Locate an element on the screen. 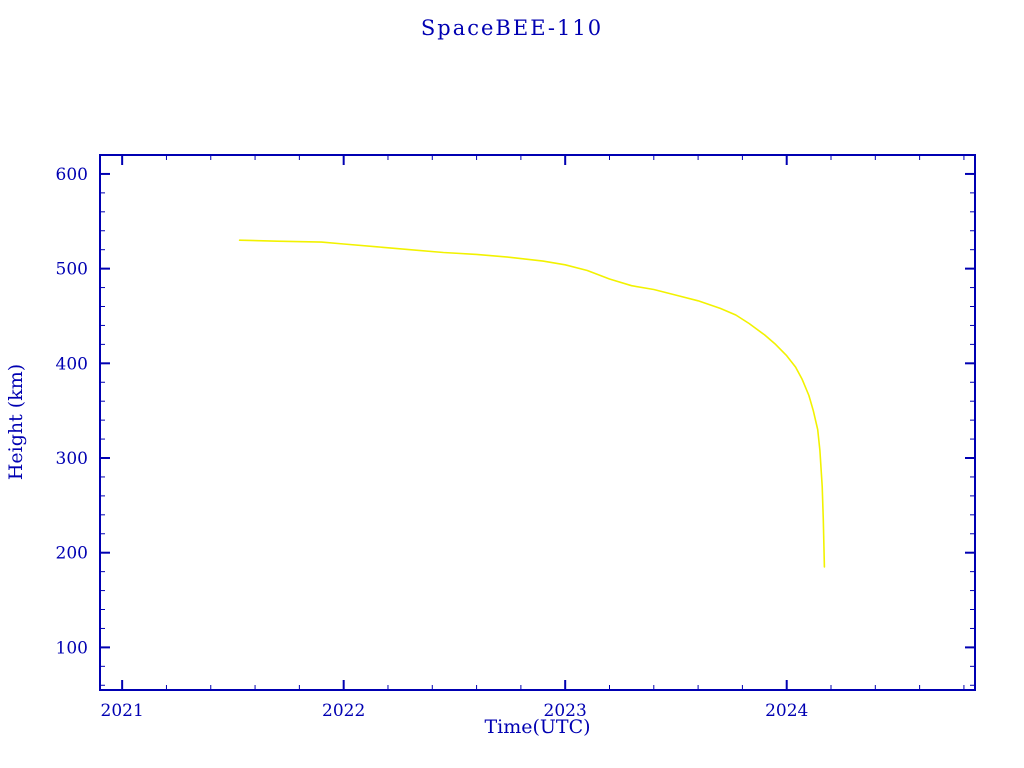  x-tick-label: 2024 is located at coordinates (786, 711).